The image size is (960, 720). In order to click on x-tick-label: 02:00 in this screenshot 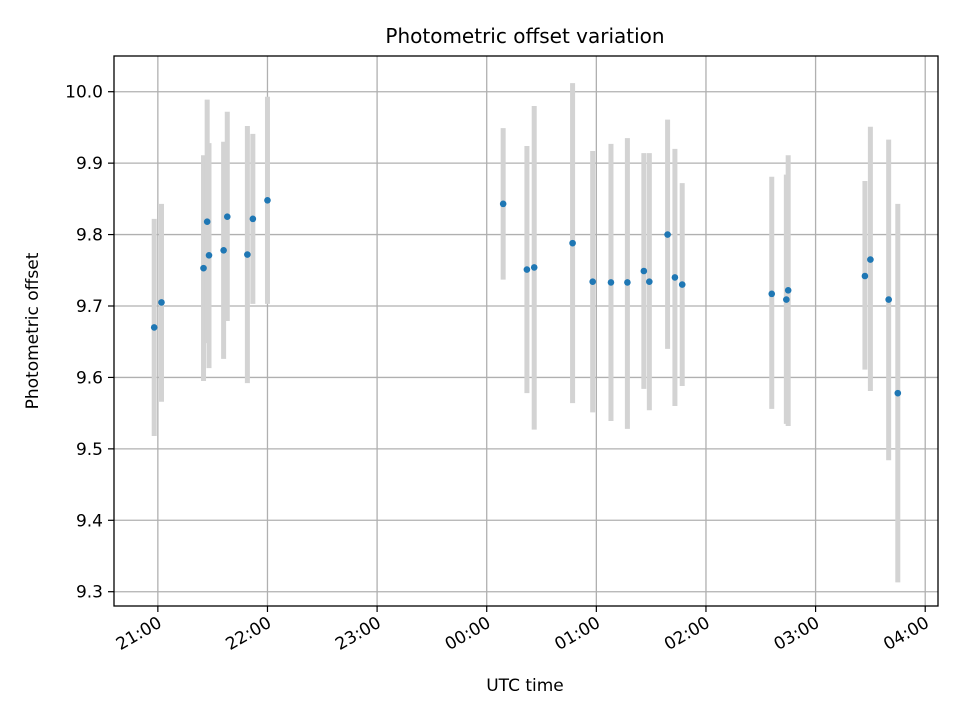, I will do `click(687, 634)`.